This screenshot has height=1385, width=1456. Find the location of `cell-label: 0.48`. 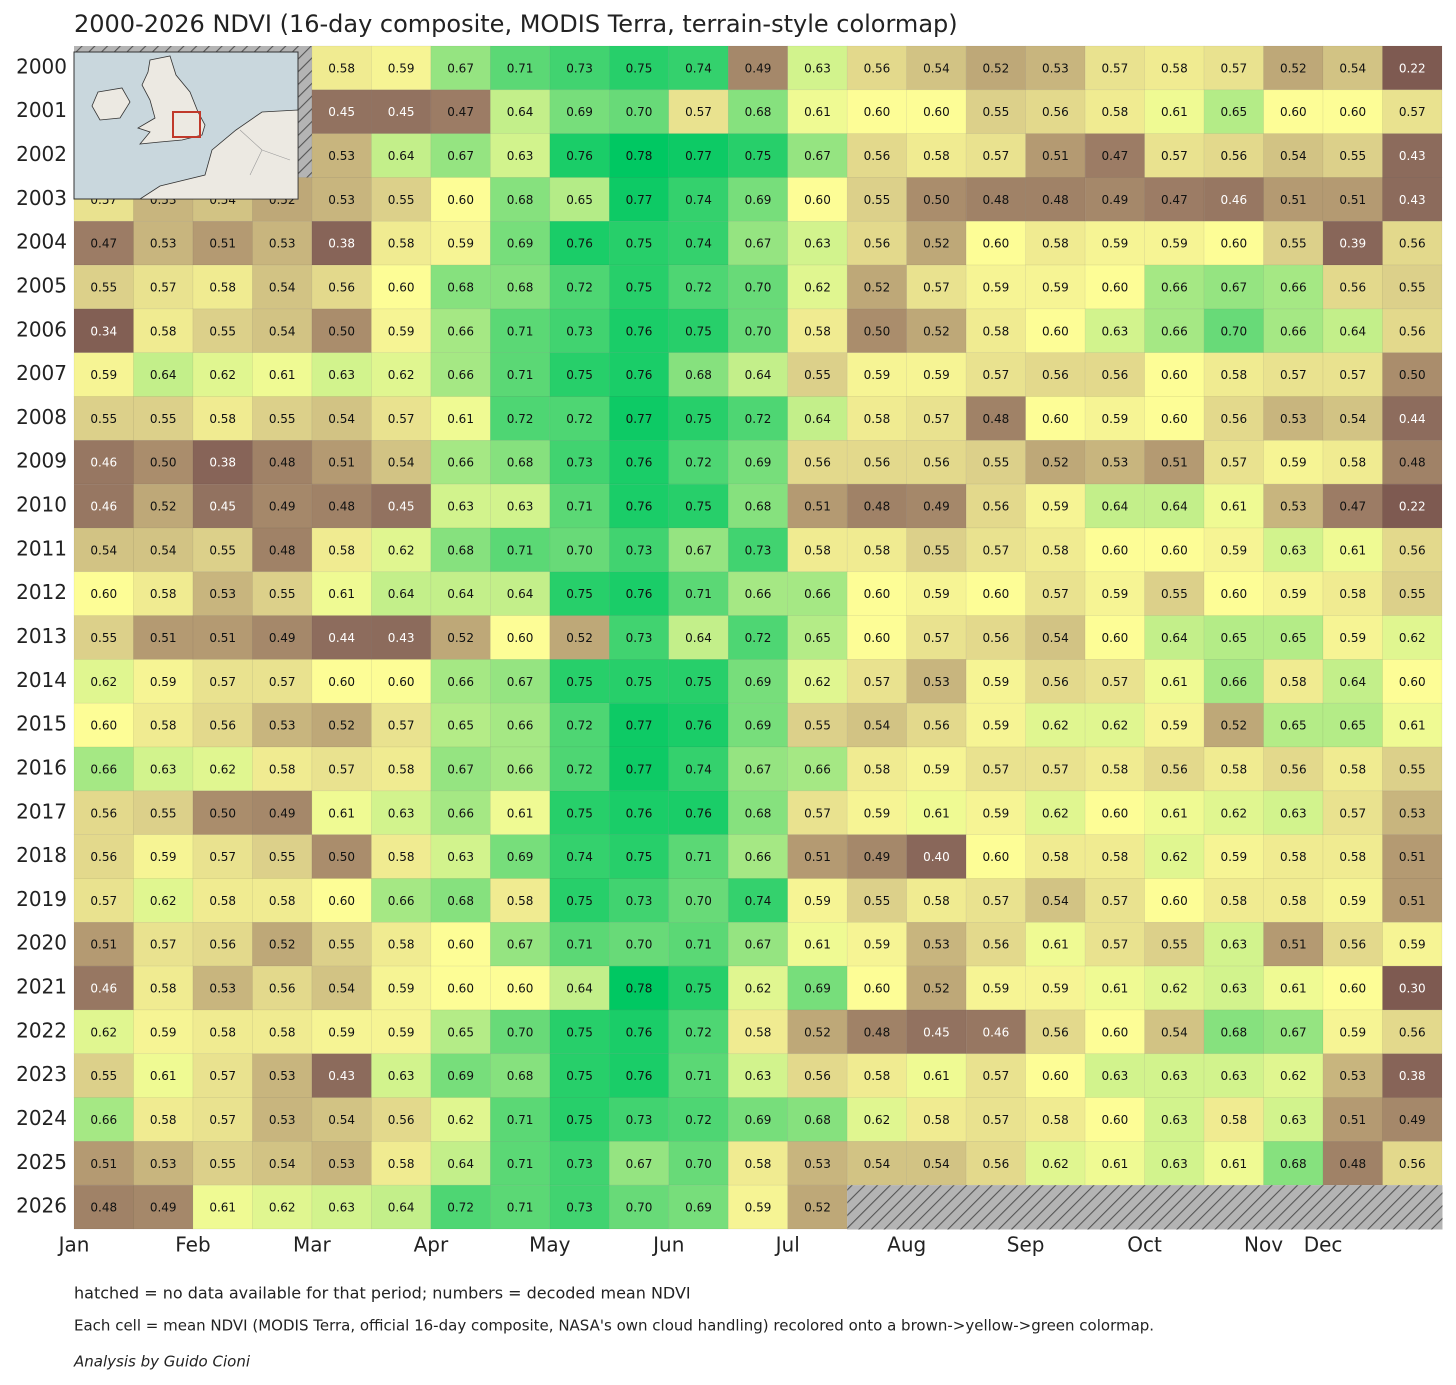

cell-label: 0.48 is located at coordinates (1352, 1164).